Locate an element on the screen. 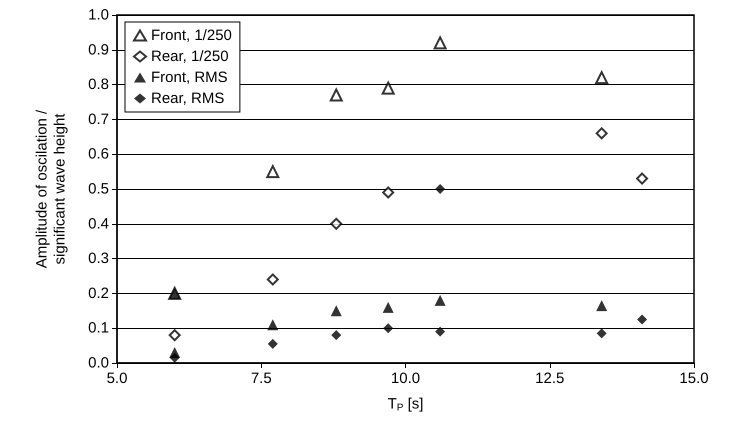 The image size is (730, 438). y-tick-label: 0.5 is located at coordinates (98, 189).